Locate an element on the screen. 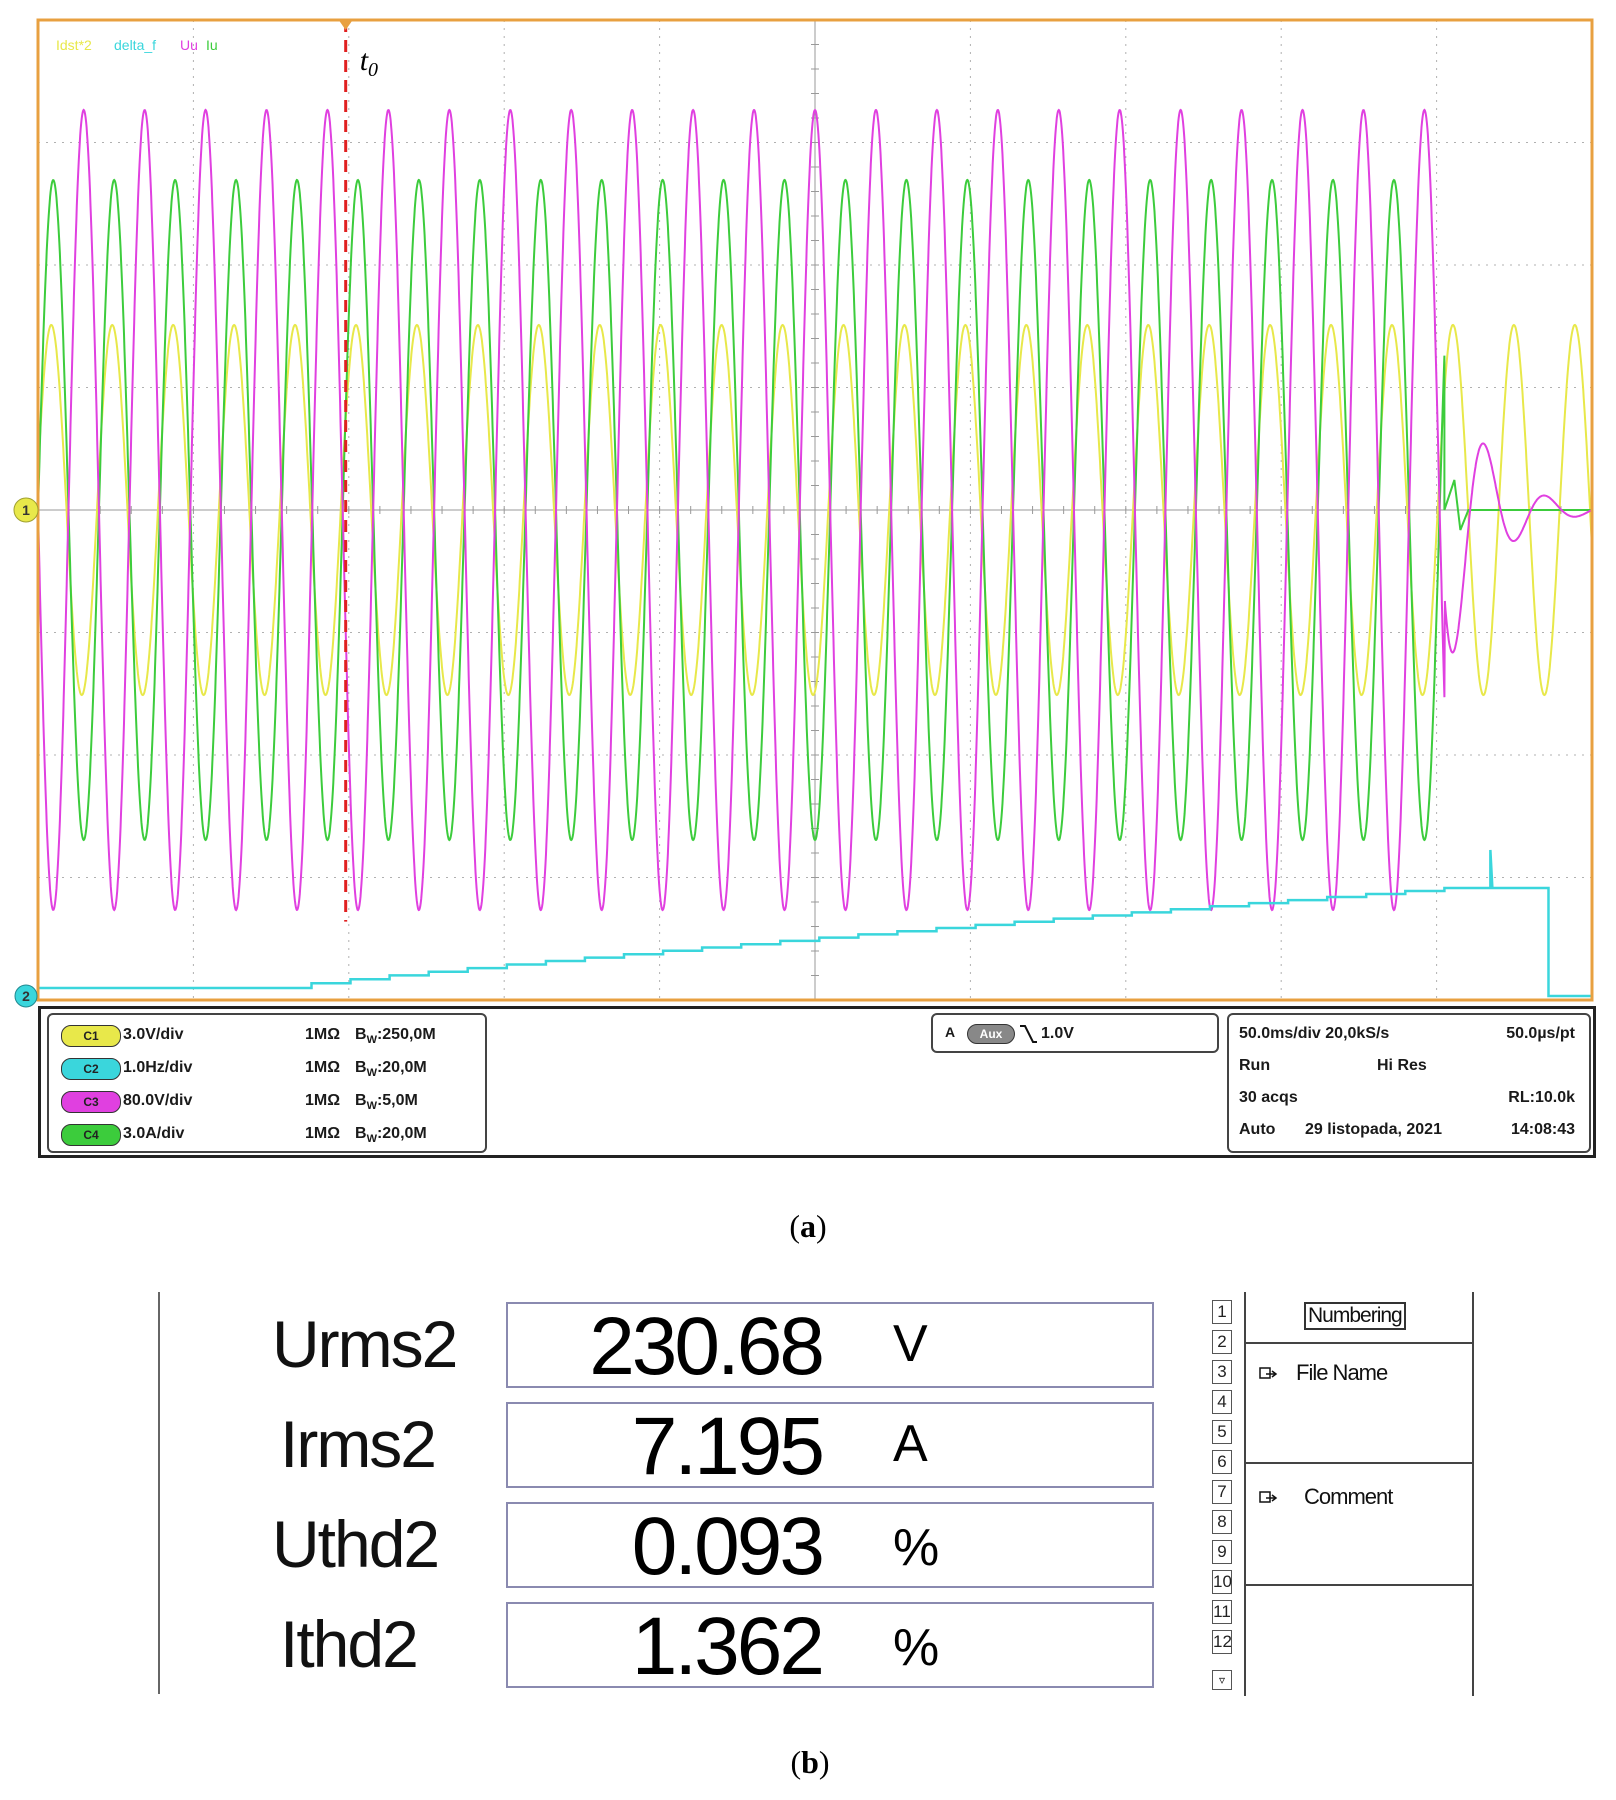 The width and height of the screenshot is (1616, 1800). channel-2-marker-label: 2 is located at coordinates (26, 996).